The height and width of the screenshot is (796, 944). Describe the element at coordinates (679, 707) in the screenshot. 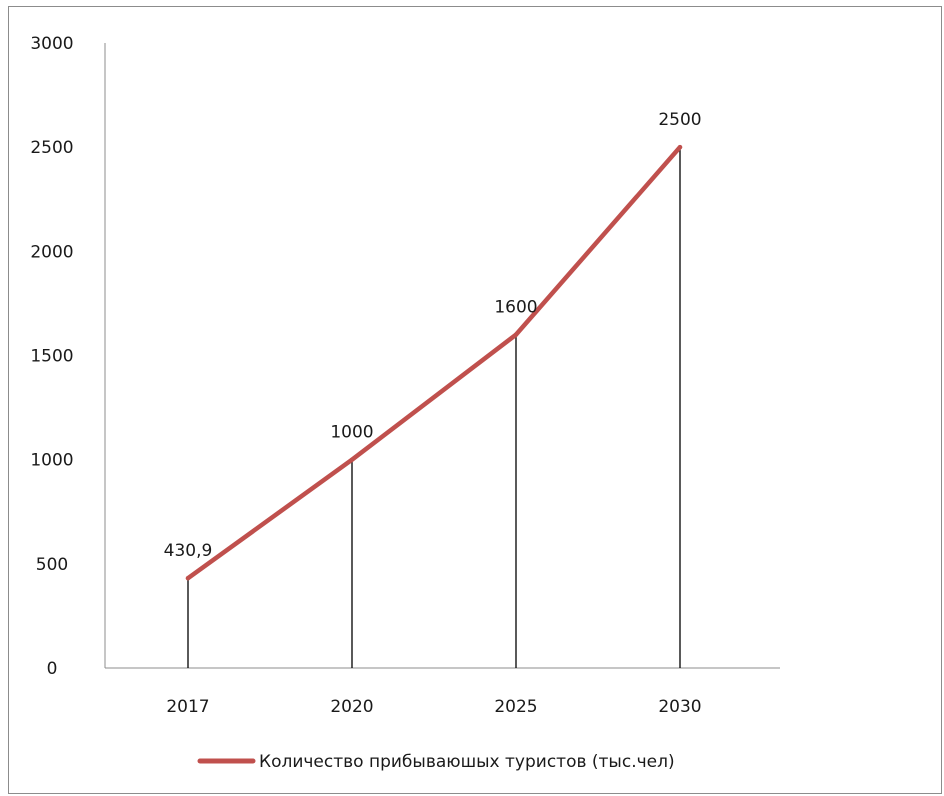

I see `x-tick-label: 2030` at that location.